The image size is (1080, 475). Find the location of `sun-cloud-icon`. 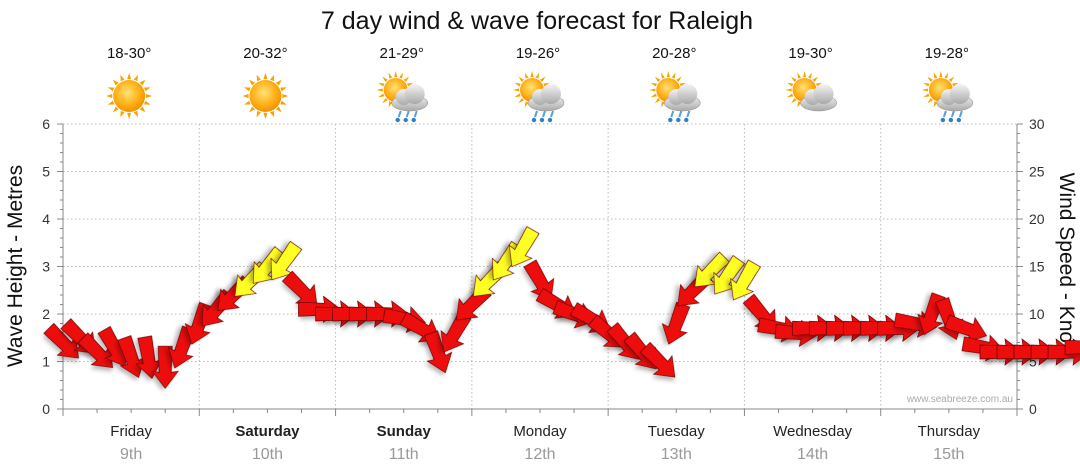

sun-cloud-icon is located at coordinates (811, 91).